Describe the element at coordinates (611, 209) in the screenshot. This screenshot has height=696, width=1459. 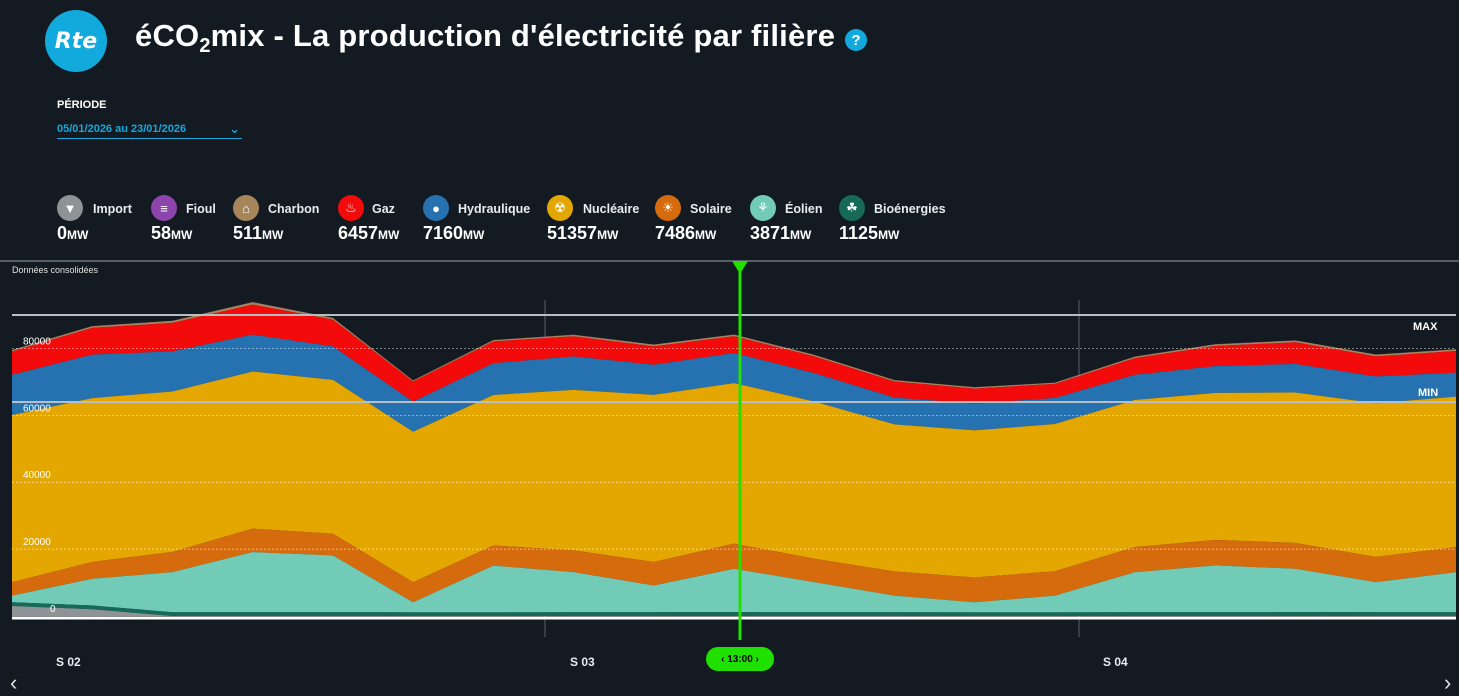
I see `legend-name: Nucléaire` at that location.